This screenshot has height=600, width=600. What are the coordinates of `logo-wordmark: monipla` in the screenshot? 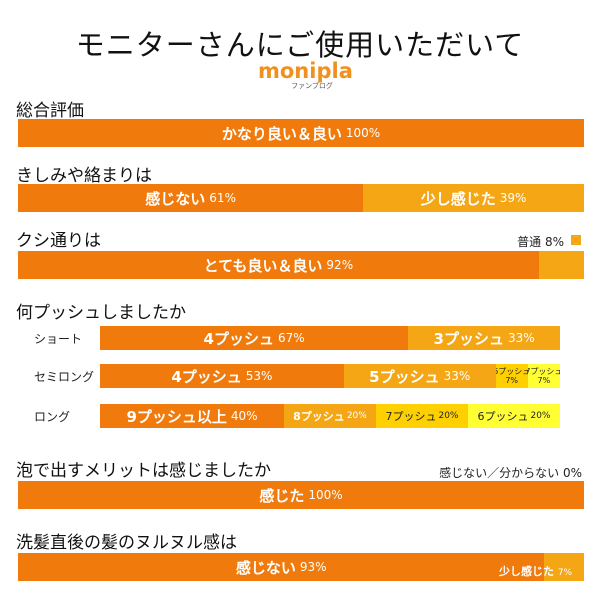 It's located at (305, 71).